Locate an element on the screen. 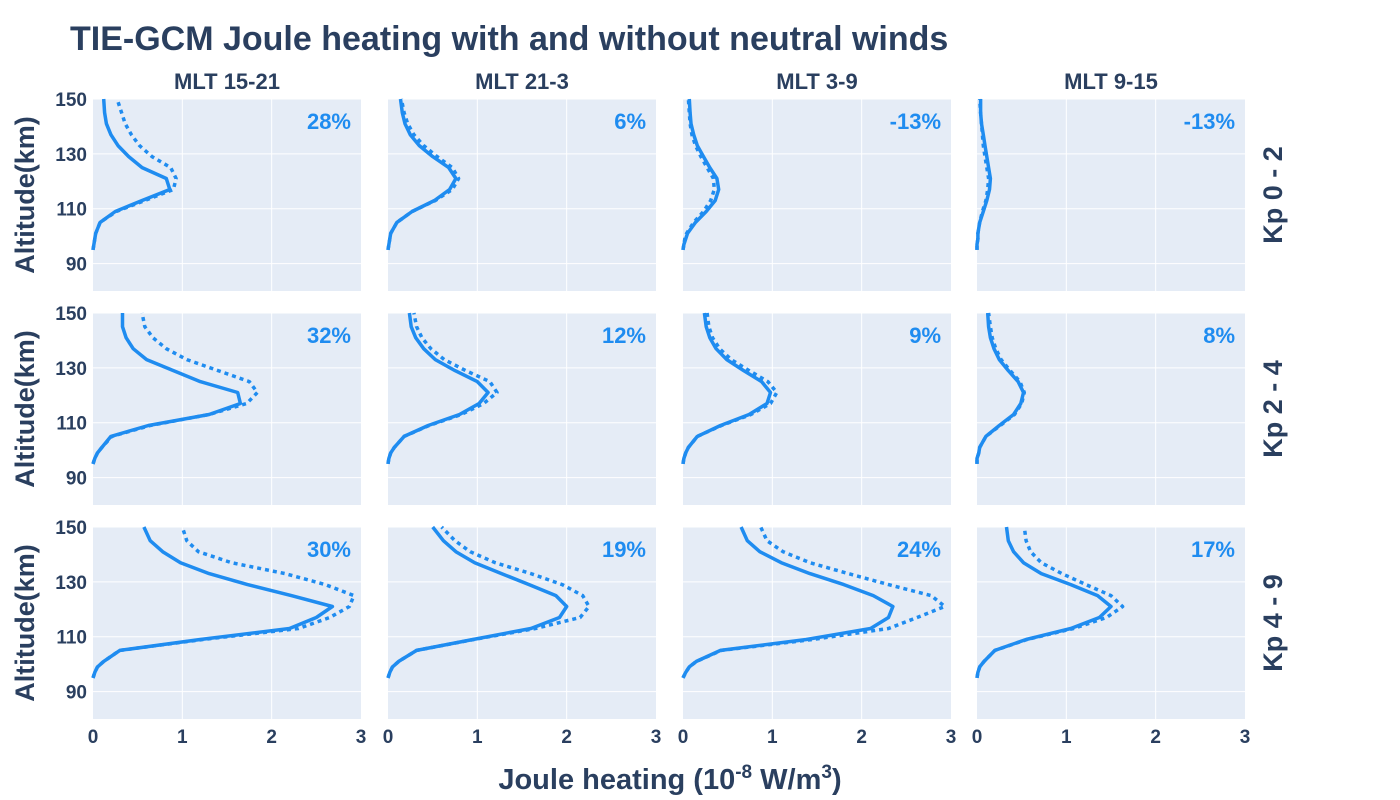  percent-annotation: 19% is located at coordinates (624, 549).